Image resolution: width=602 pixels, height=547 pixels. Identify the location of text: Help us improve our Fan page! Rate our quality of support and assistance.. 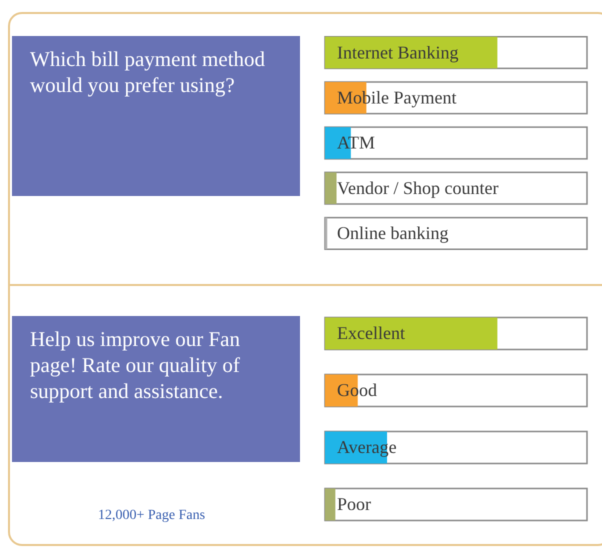
(156, 389).